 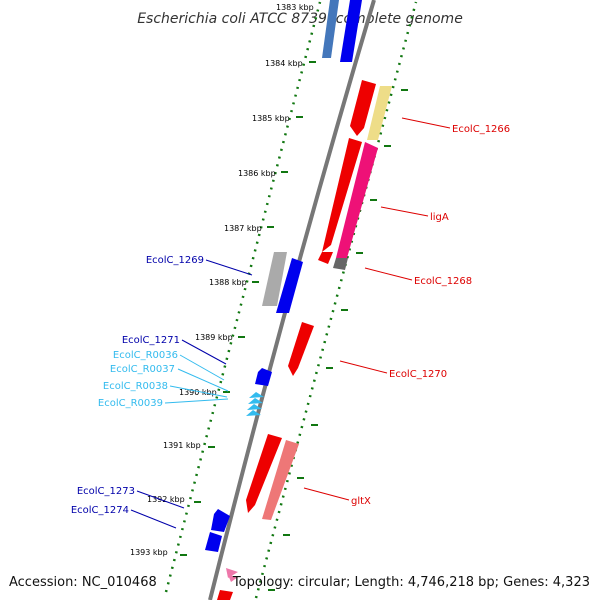 What do you see at coordinates (325, 258) in the screenshot?
I see `gene-arrow-liga-tip` at bounding box center [325, 258].